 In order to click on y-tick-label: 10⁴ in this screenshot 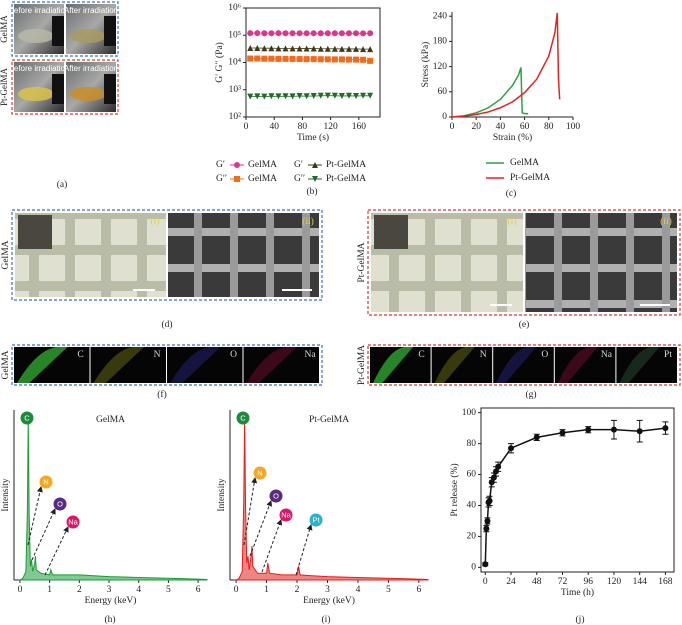, I will do `click(235, 63)`.